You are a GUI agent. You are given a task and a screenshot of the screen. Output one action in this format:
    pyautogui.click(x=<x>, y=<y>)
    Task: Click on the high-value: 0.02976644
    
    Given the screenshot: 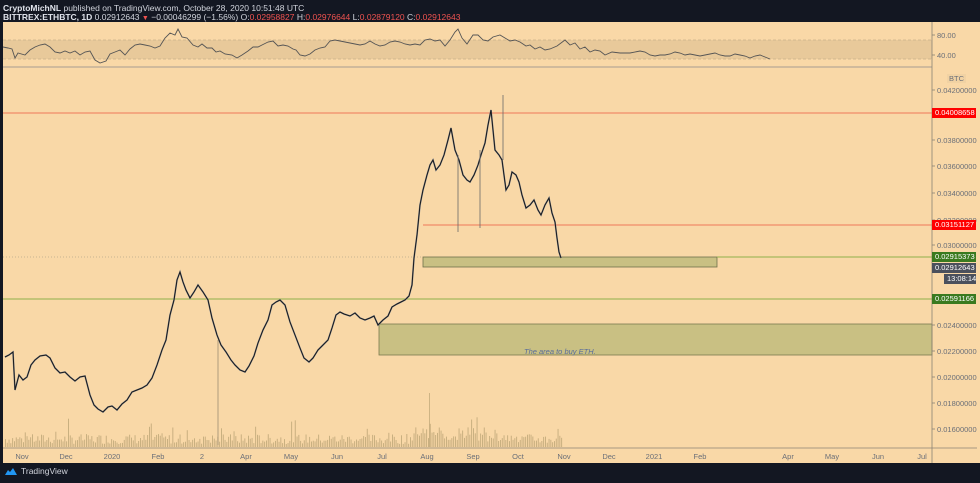 What is the action you would take?
    pyautogui.click(x=328, y=17)
    